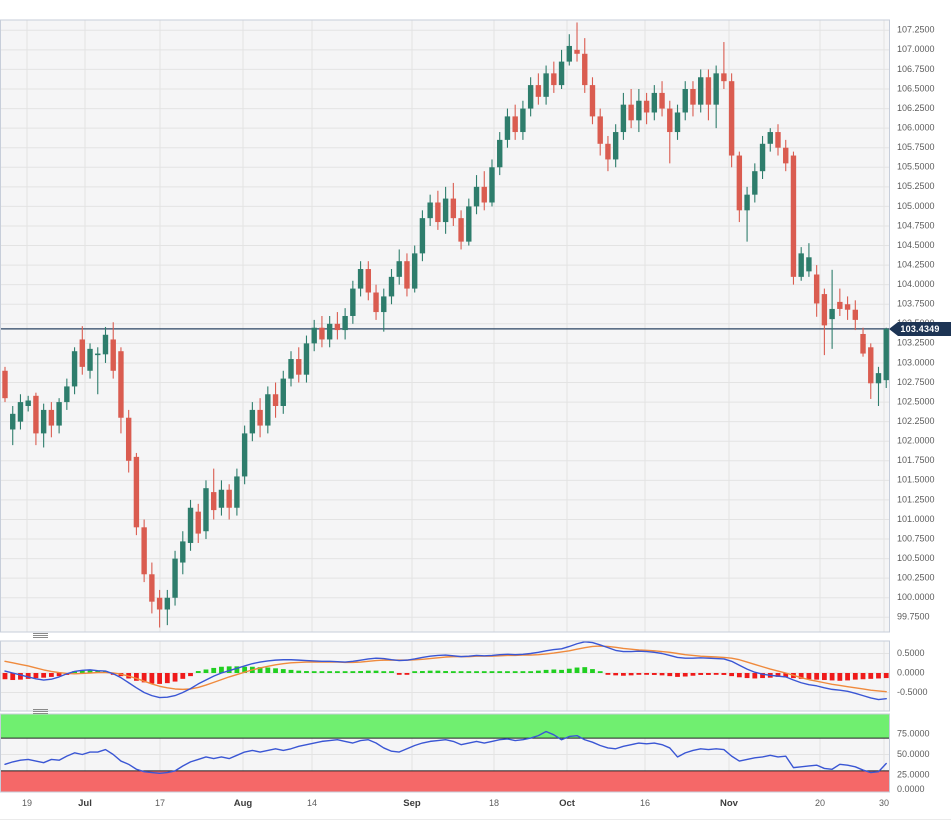  What do you see at coordinates (916, 401) in the screenshot?
I see `price-axis-label: 102.5000` at bounding box center [916, 401].